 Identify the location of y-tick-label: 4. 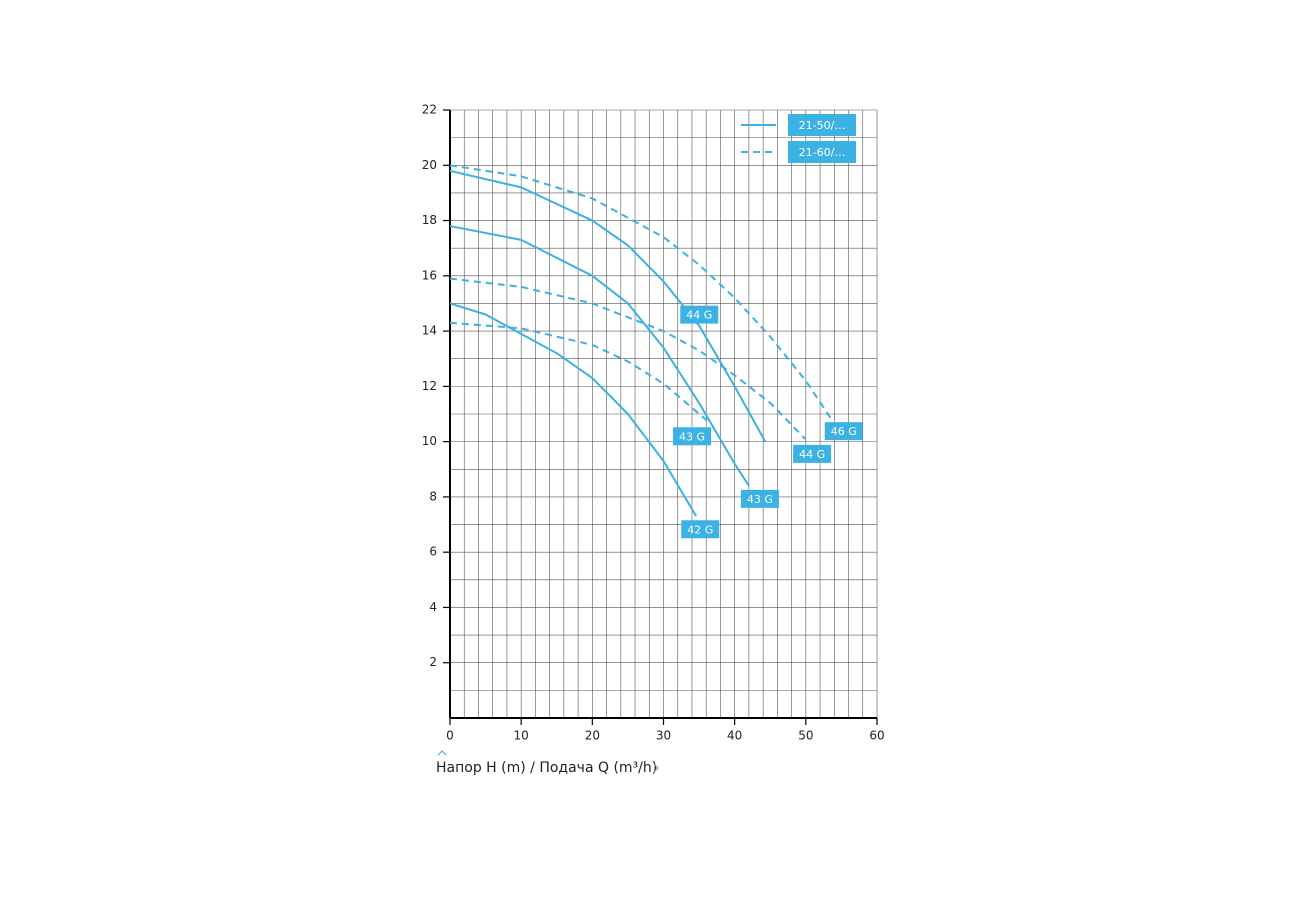
(433, 607).